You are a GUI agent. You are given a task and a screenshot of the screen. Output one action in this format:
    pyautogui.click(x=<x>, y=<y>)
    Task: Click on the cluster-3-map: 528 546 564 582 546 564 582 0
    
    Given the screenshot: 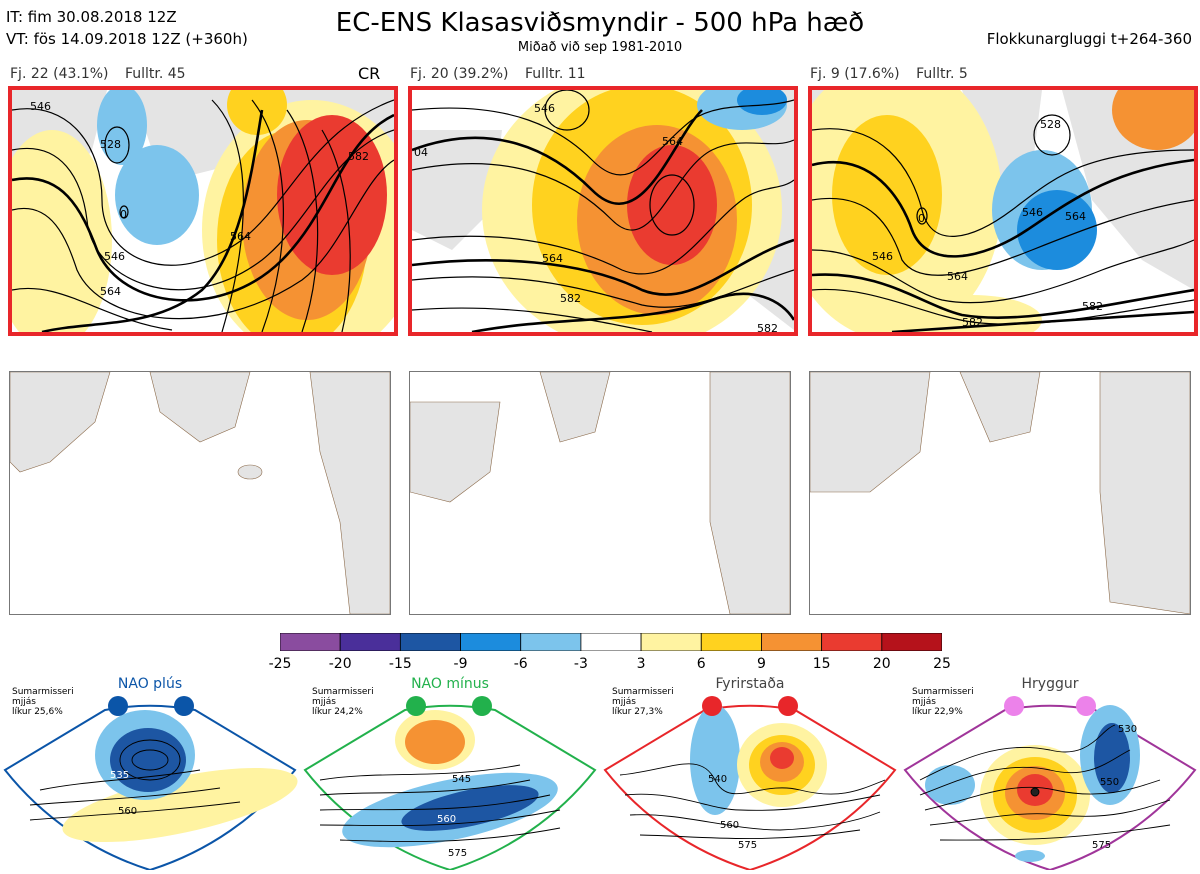 What is the action you would take?
    pyautogui.click(x=1003, y=211)
    